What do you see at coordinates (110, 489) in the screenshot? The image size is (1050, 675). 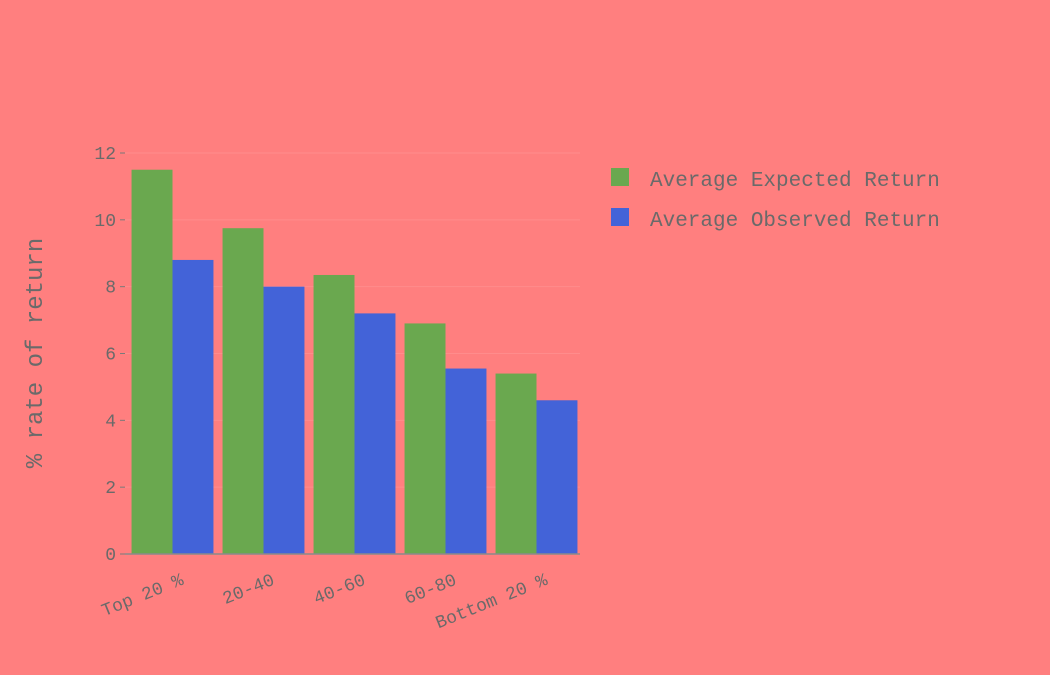 I see `y-tick-label: 2` at bounding box center [110, 489].